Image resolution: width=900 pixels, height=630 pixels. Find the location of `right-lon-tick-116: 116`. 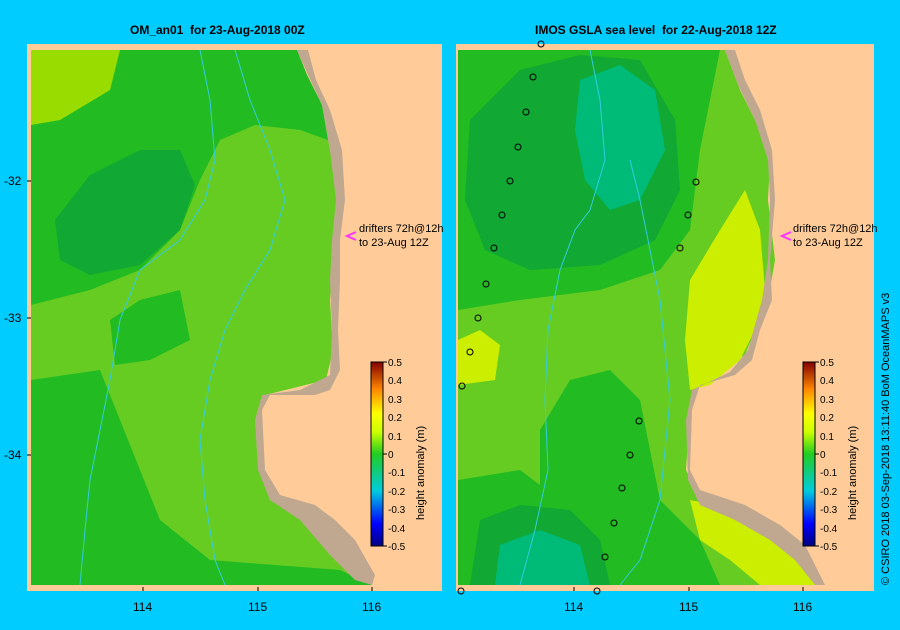

right-lon-tick-116: 116 is located at coordinates (803, 607).